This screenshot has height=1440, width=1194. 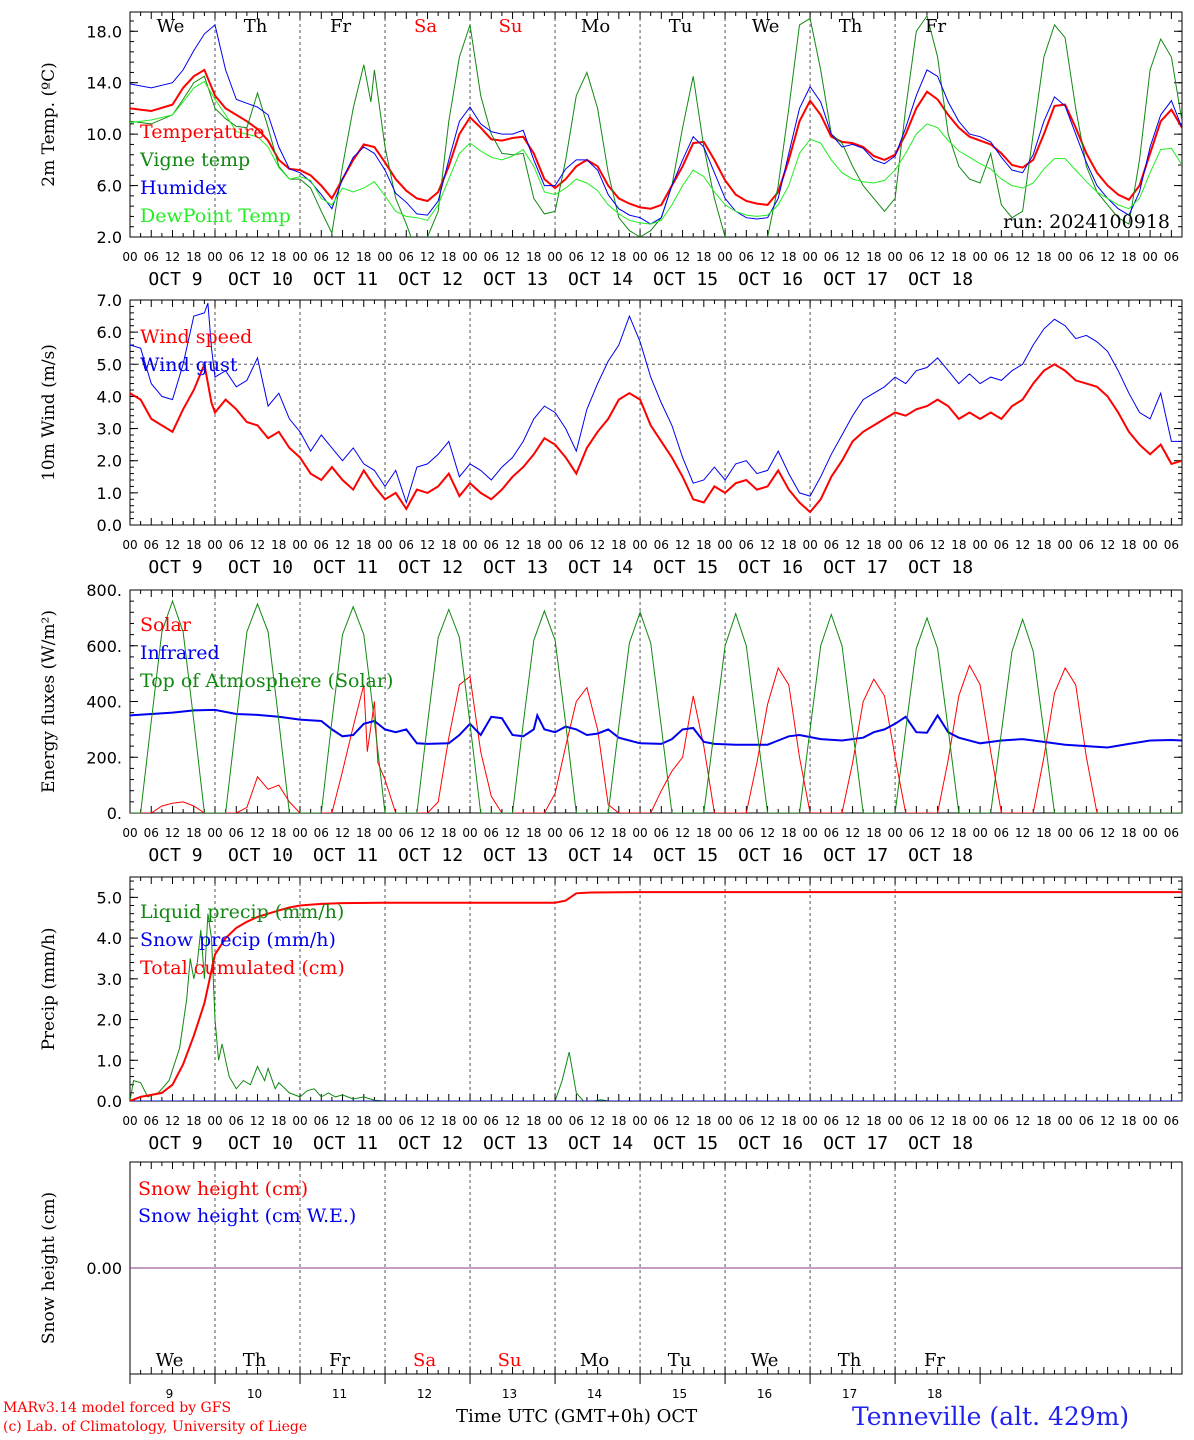 I want to click on legend-entry: Infrared, so click(x=180, y=653).